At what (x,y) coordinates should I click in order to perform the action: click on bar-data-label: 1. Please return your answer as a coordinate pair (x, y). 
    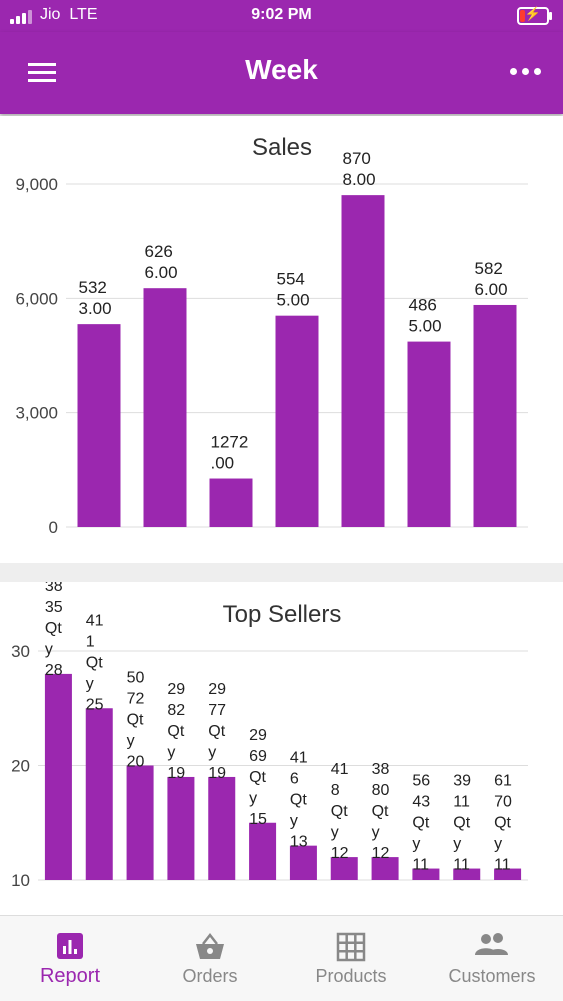
    Looking at the image, I should click on (90, 641).